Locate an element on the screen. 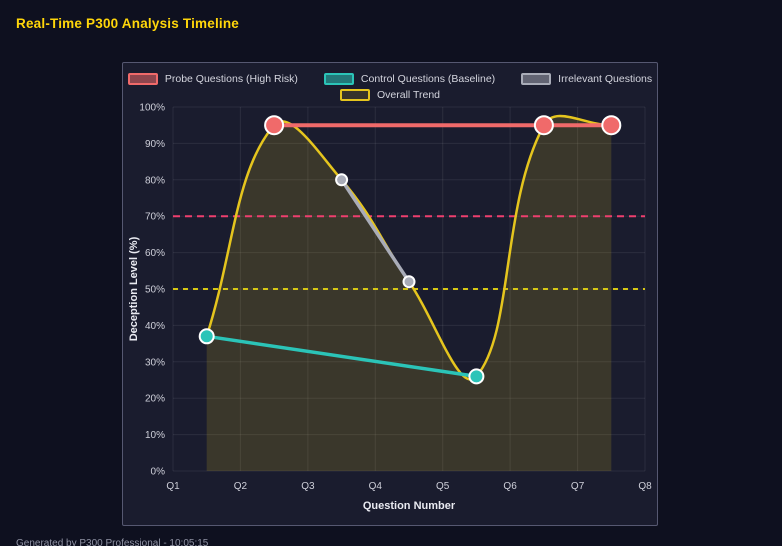 The image size is (782, 546). y-tick-label: 90% is located at coordinates (155, 144).